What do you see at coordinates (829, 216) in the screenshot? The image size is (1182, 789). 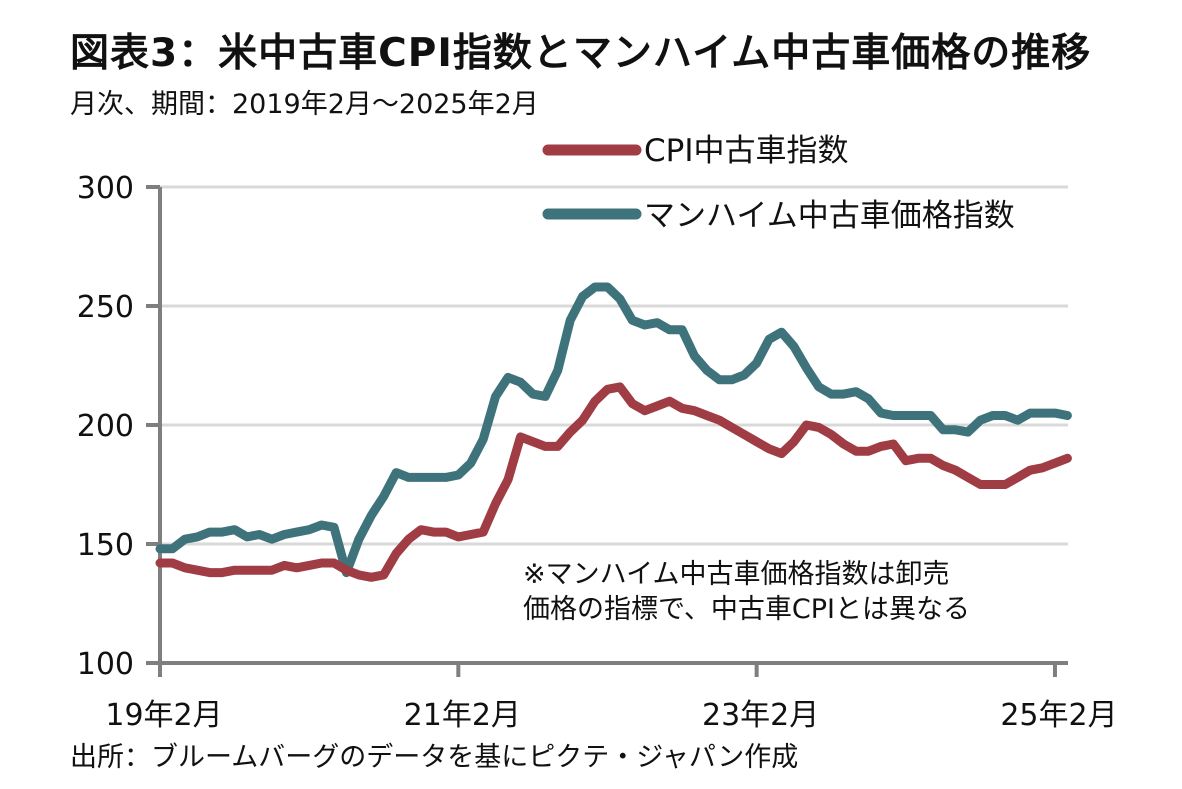 I see `legend-label-manheim: マンハイム中古車価格指数` at bounding box center [829, 216].